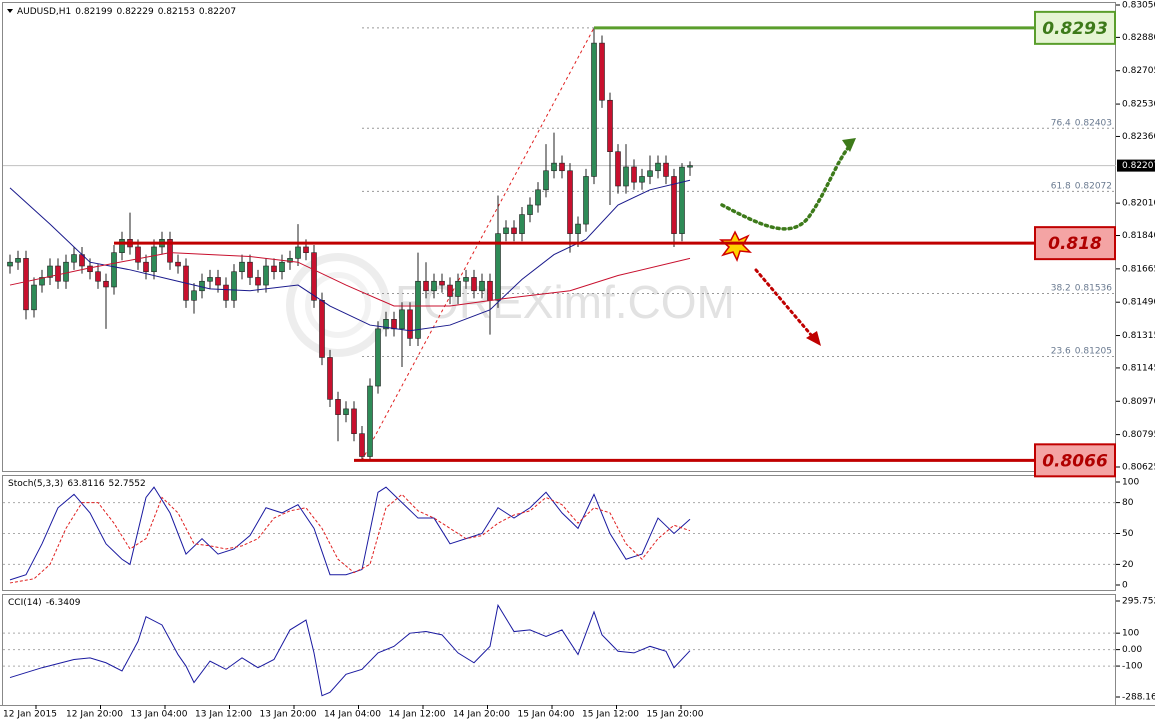 The width and height of the screenshot is (1155, 727). Describe the element at coordinates (1138, 435) in the screenshot. I see `y-tick-label: 0.80795` at that location.